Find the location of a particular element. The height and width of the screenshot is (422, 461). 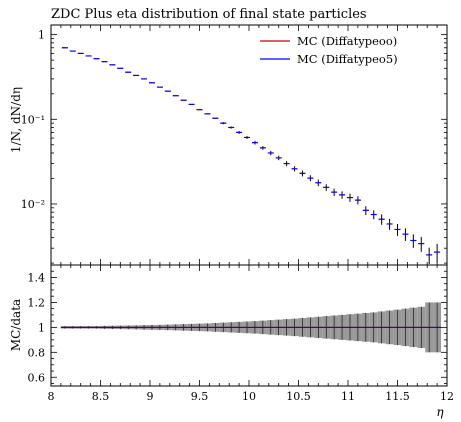

x-tick-label: 10 is located at coordinates (249, 396).